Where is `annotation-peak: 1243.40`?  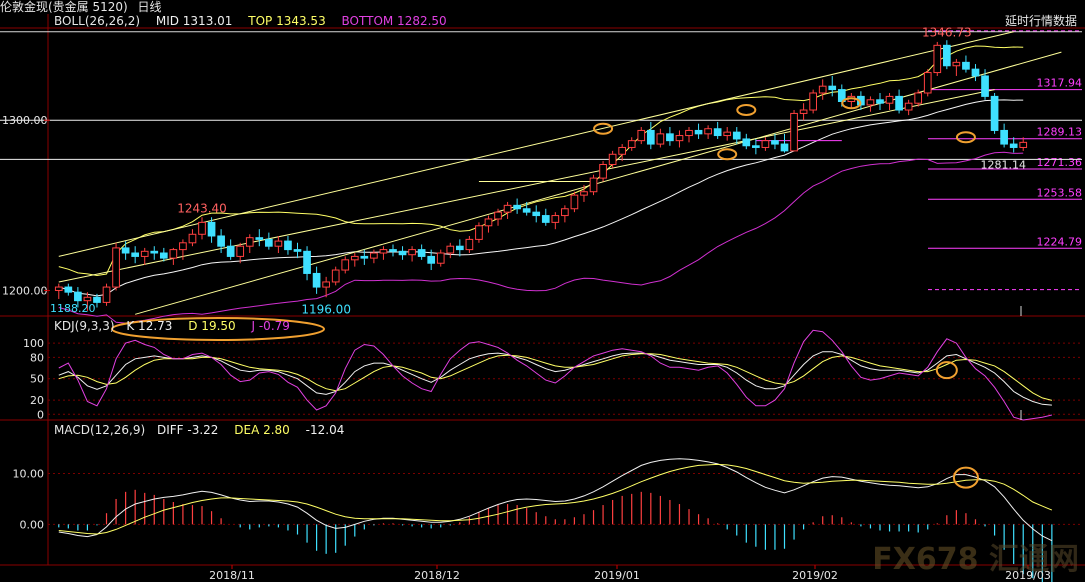
annotation-peak: 1243.40 is located at coordinates (202, 209).